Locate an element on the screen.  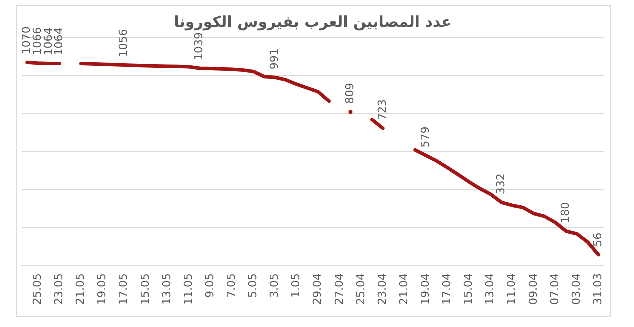
x-tick-label: 23.04 is located at coordinates (382, 290).